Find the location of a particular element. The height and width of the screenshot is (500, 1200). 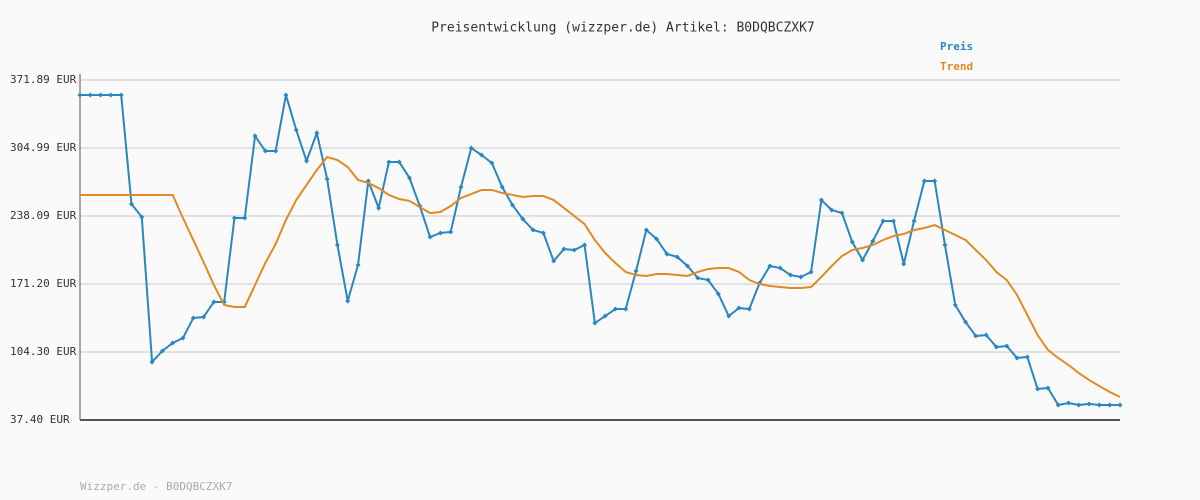

legend-entry: Preis is located at coordinates (956, 46).